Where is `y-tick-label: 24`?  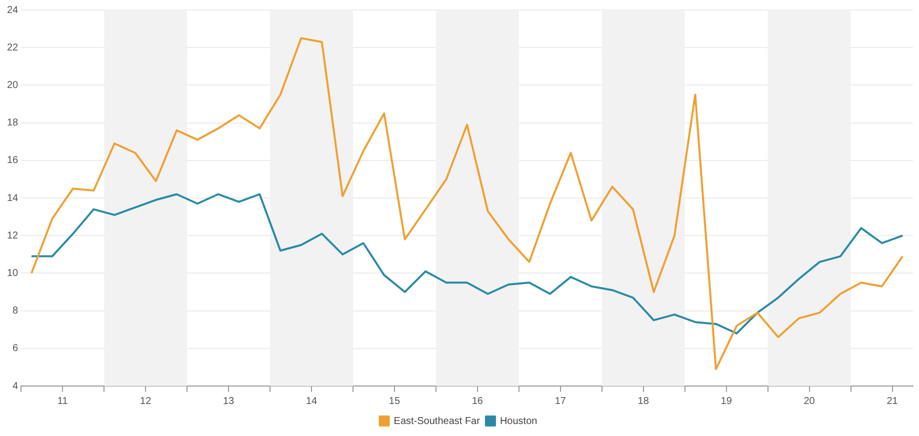
y-tick-label: 24 is located at coordinates (13, 10).